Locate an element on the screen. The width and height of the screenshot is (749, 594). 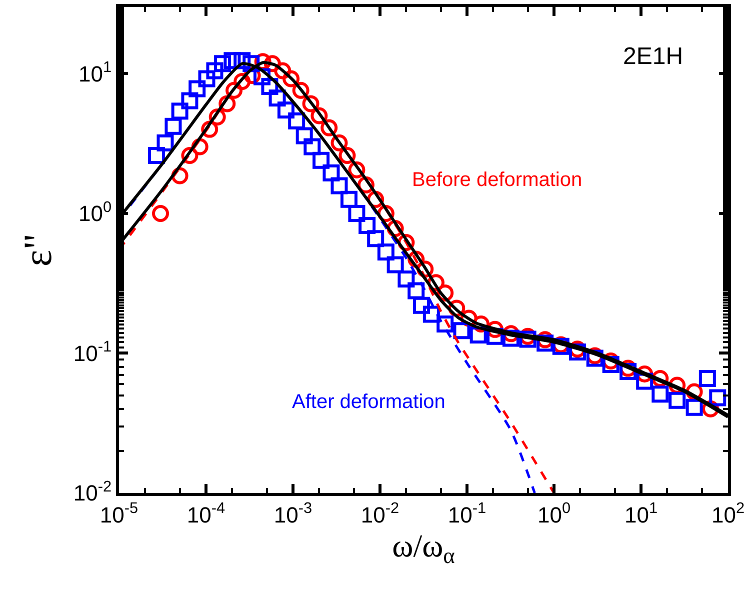
x-tick-label: 10$^{-2}$ is located at coordinates (380, 514).